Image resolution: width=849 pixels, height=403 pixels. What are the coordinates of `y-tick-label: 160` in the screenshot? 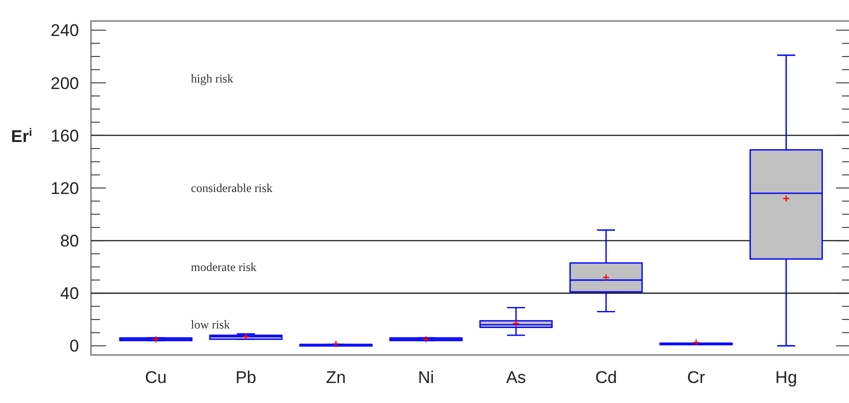 It's located at (64, 136).